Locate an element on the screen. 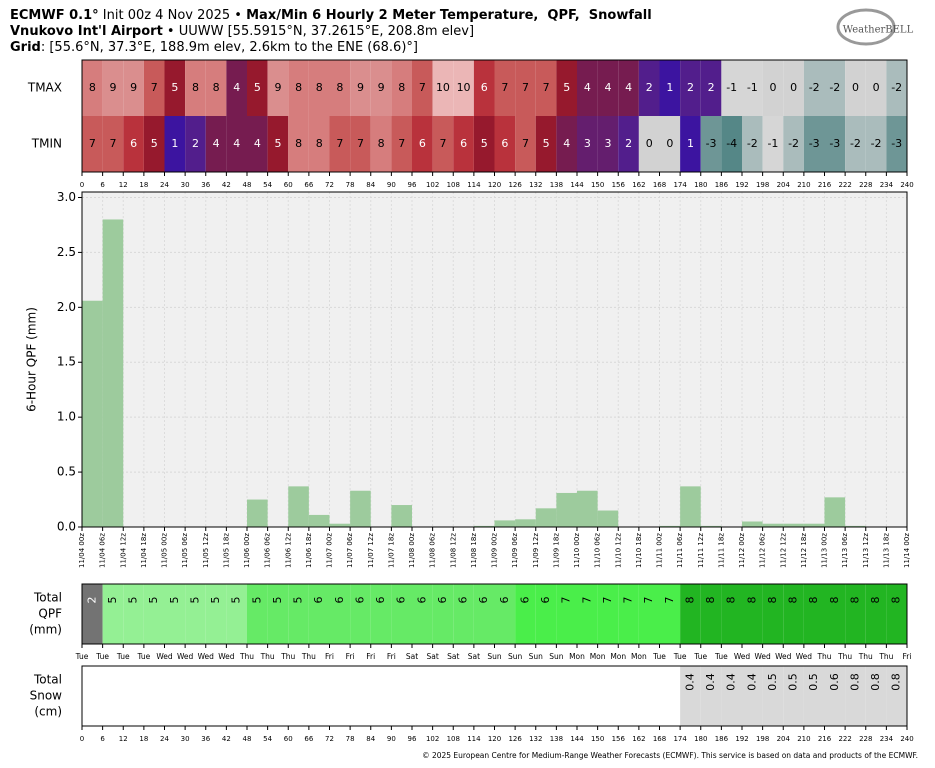  y-axis-label: (mm) is located at coordinates (45, 630).